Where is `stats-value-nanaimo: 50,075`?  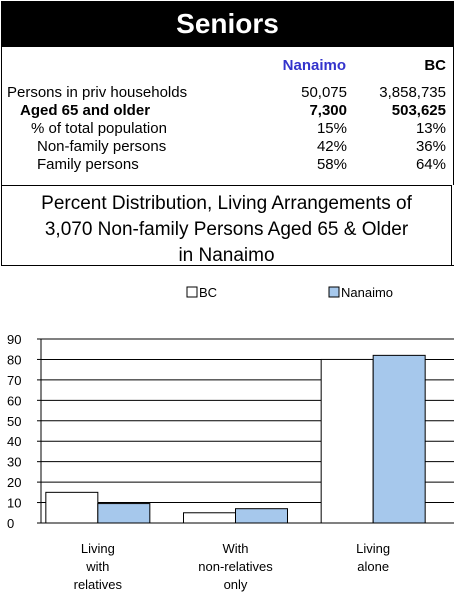 stats-value-nanaimo: 50,075 is located at coordinates (324, 92).